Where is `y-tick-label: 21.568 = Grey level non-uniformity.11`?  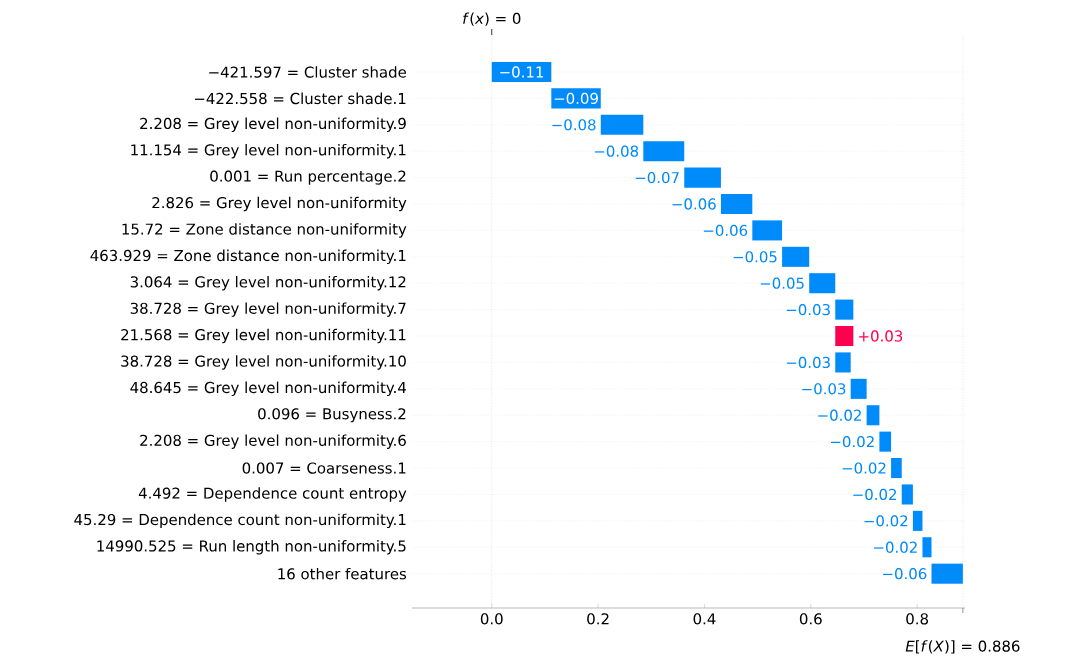 y-tick-label: 21.568 = Grey level non-uniformity.11 is located at coordinates (263, 336).